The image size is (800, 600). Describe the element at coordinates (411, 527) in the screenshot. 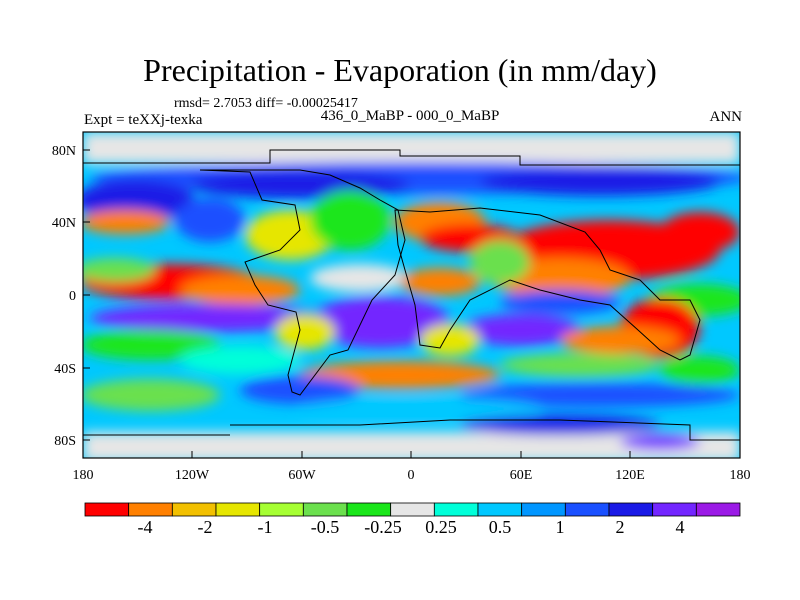

I see `colorbar-labels: -4 -2 -1 -0.5 -0.25 0.25 0.5 1 2 4` at that location.